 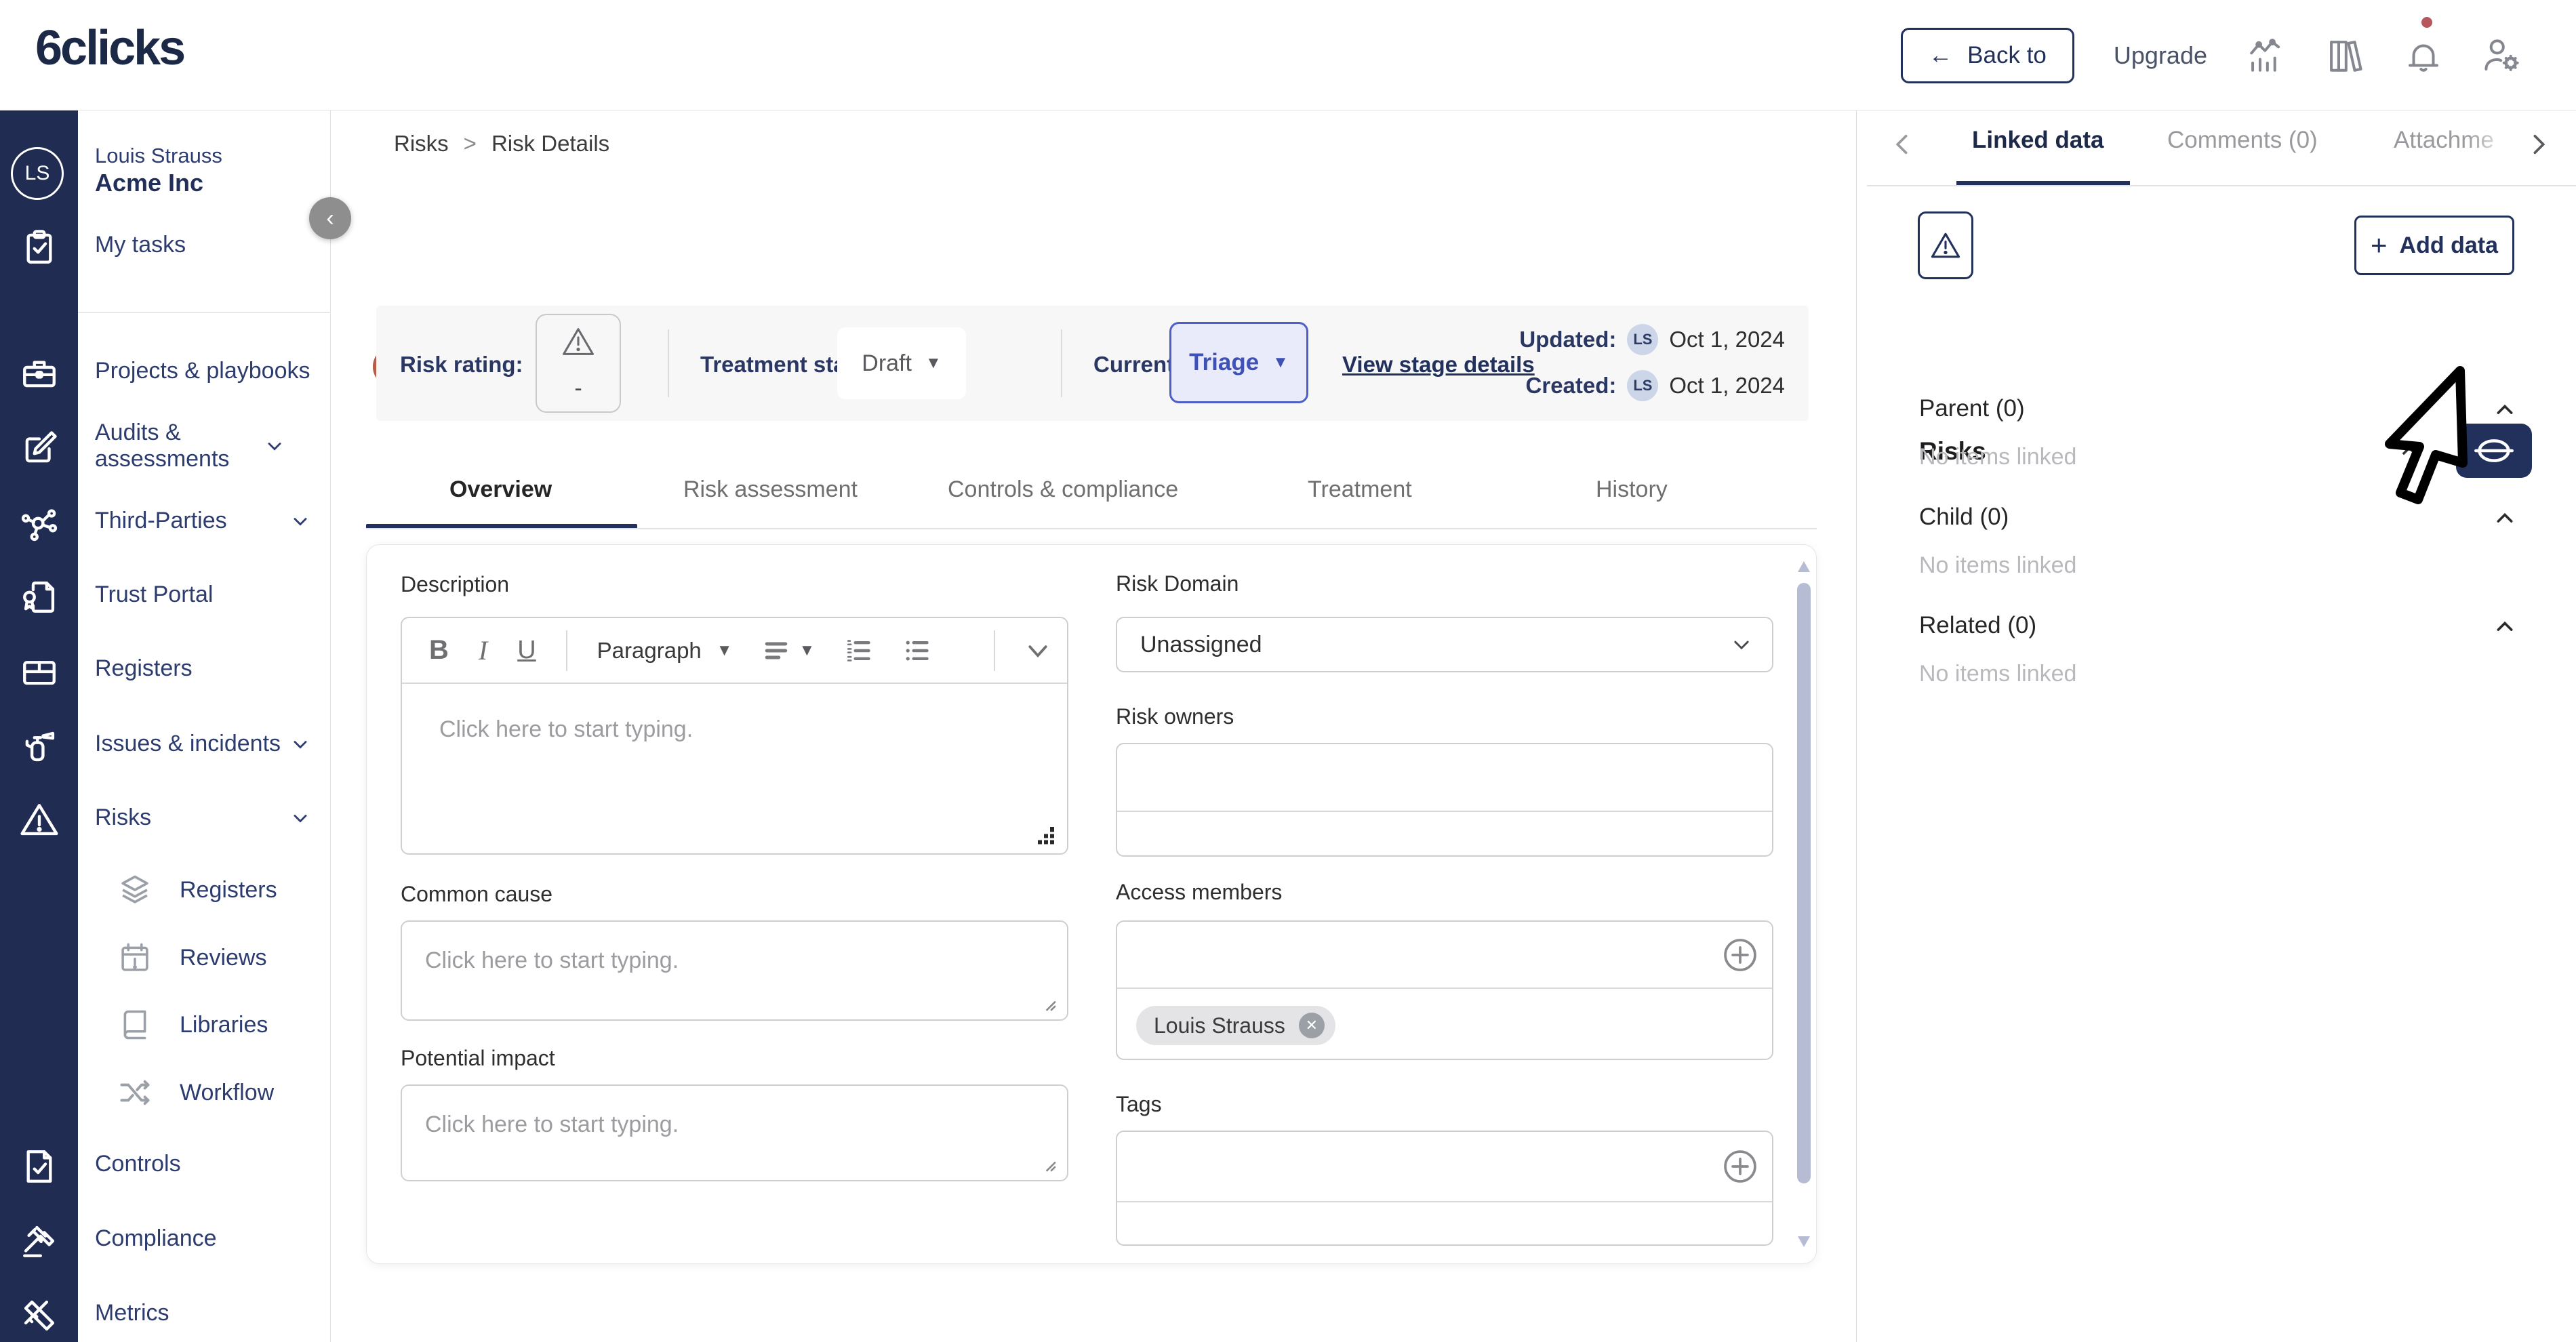 What do you see at coordinates (2242, 140) in the screenshot?
I see `tab-comments: Comments (0)` at bounding box center [2242, 140].